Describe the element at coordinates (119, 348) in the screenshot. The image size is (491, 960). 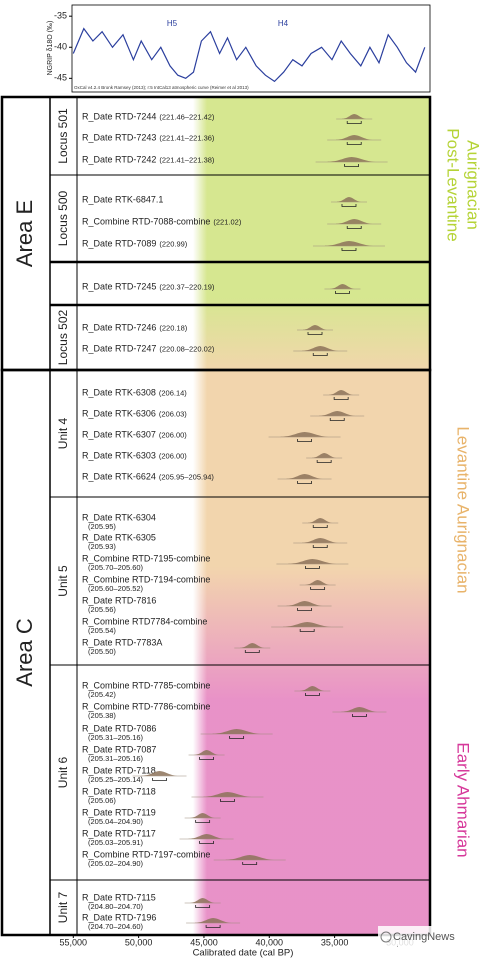
I see `entry-label: R_Date RTD-7247` at that location.